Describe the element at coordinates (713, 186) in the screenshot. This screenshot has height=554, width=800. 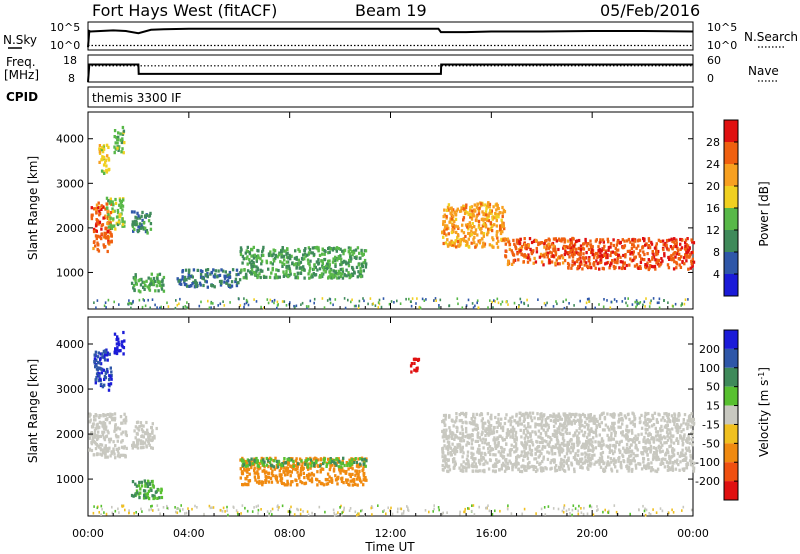
I see `power-colorbar-tick-label: 20` at that location.